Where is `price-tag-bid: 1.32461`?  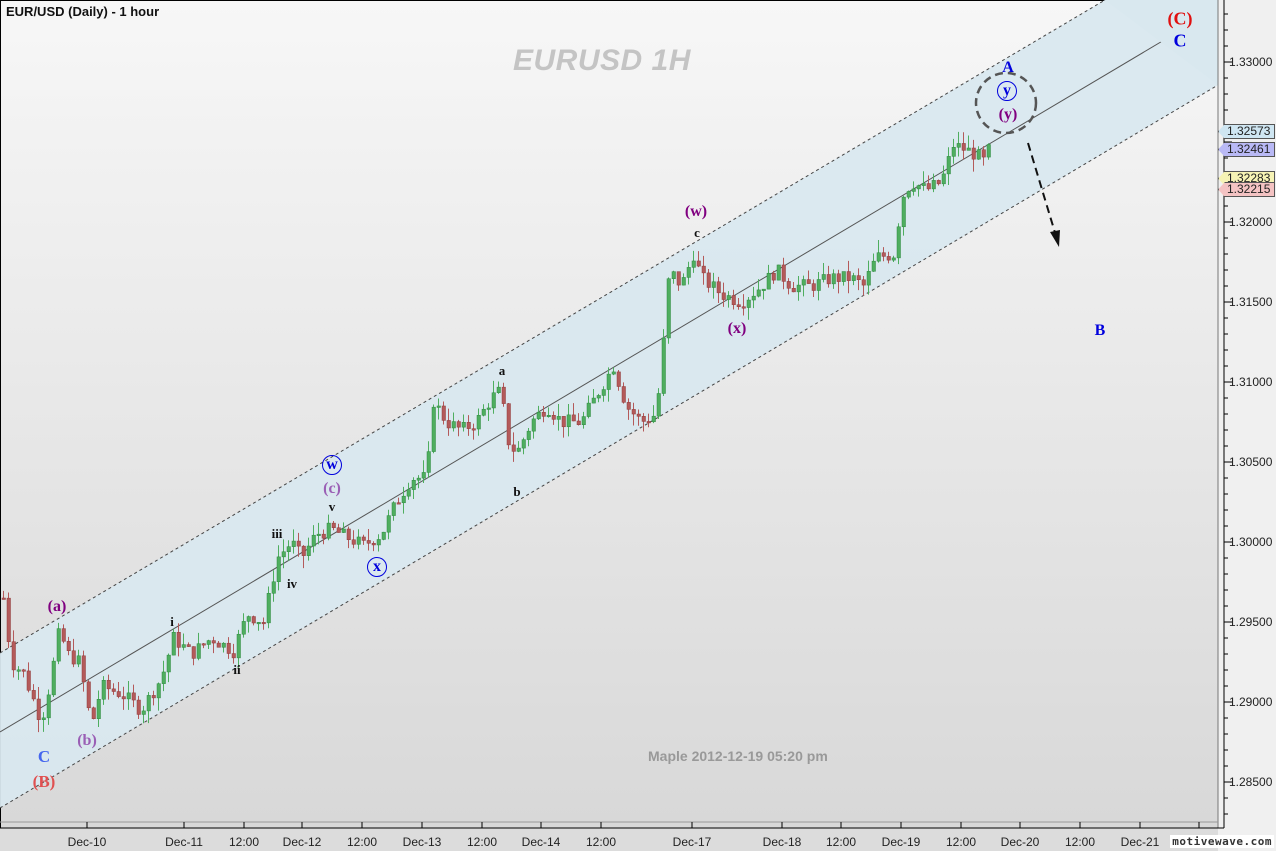
price-tag-bid: 1.32461 is located at coordinates (1247, 149).